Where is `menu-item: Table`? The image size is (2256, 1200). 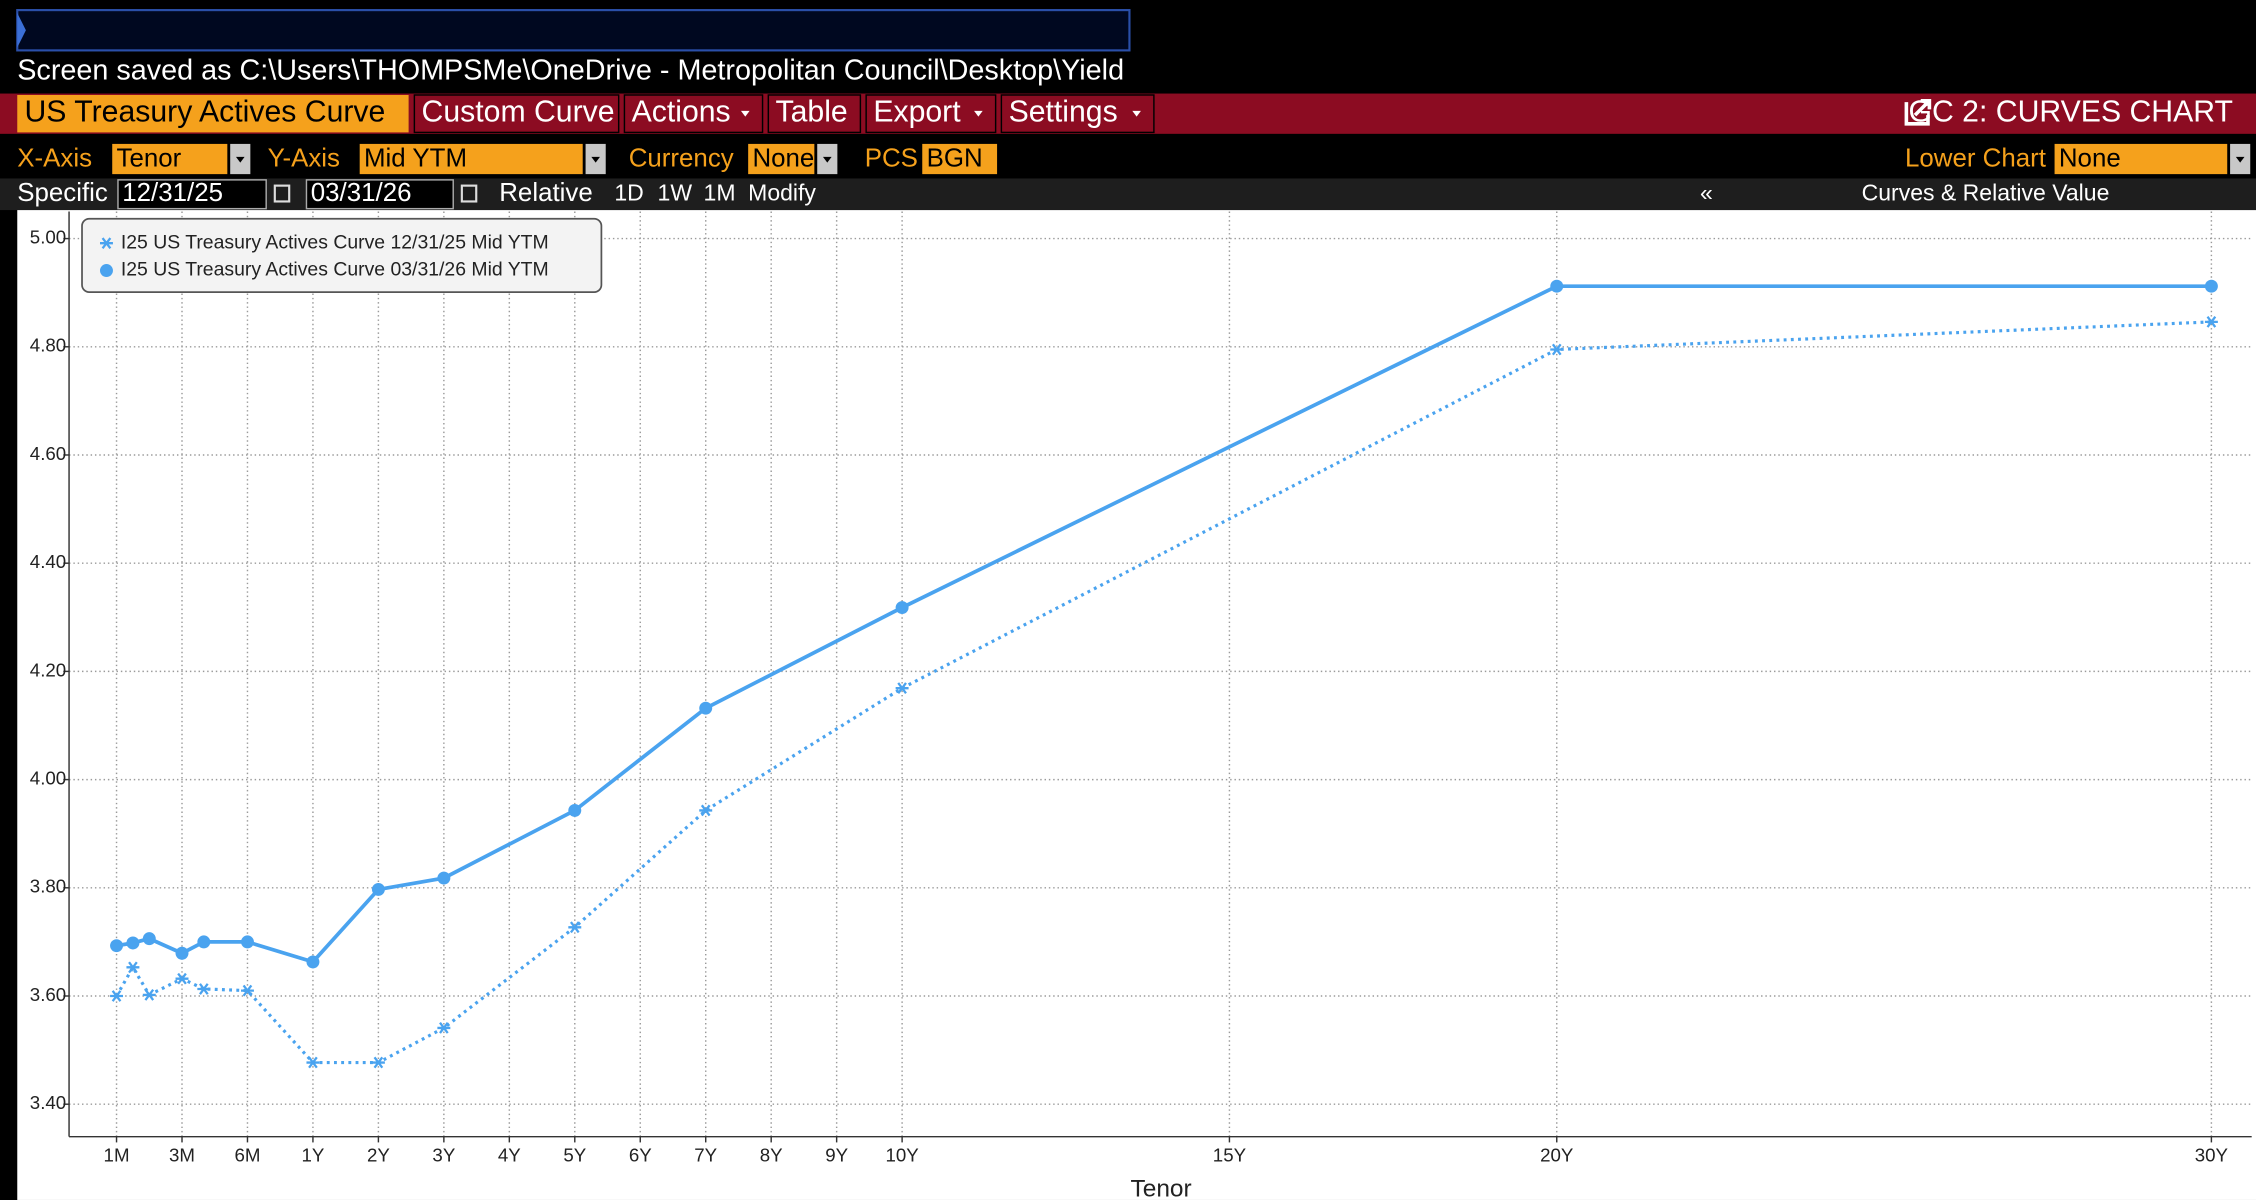 menu-item: Table is located at coordinates (812, 112).